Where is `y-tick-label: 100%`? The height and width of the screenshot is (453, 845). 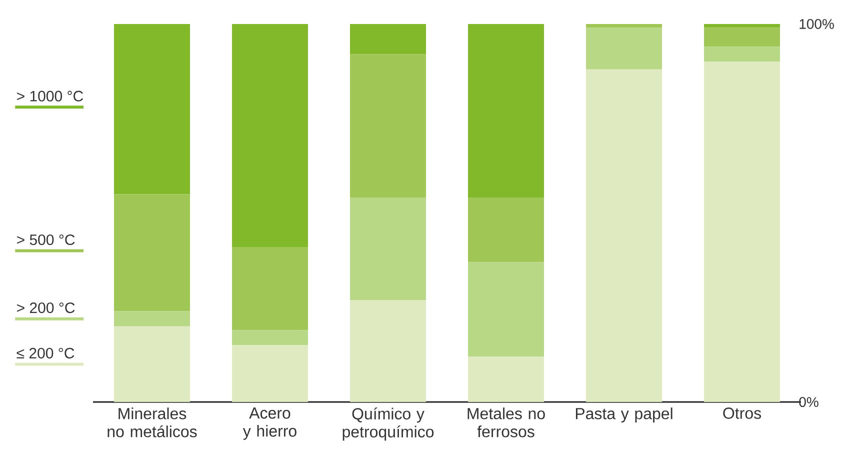 y-tick-label: 100% is located at coordinates (817, 24).